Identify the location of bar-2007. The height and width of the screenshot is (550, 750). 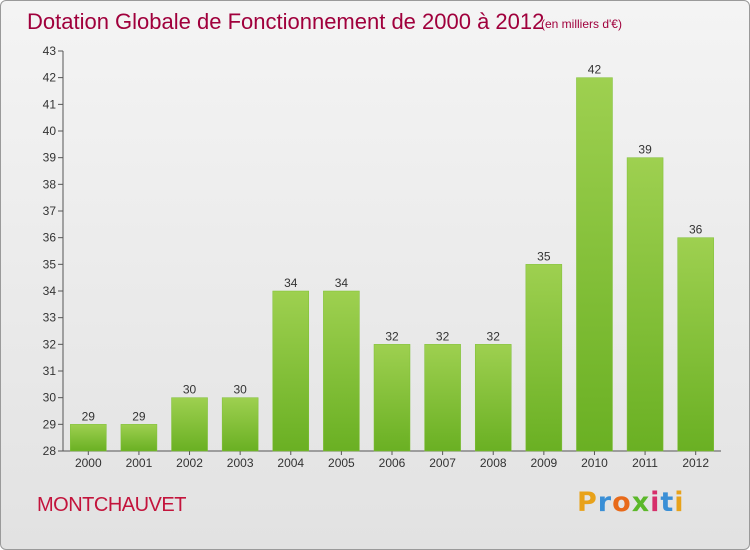
(442, 398).